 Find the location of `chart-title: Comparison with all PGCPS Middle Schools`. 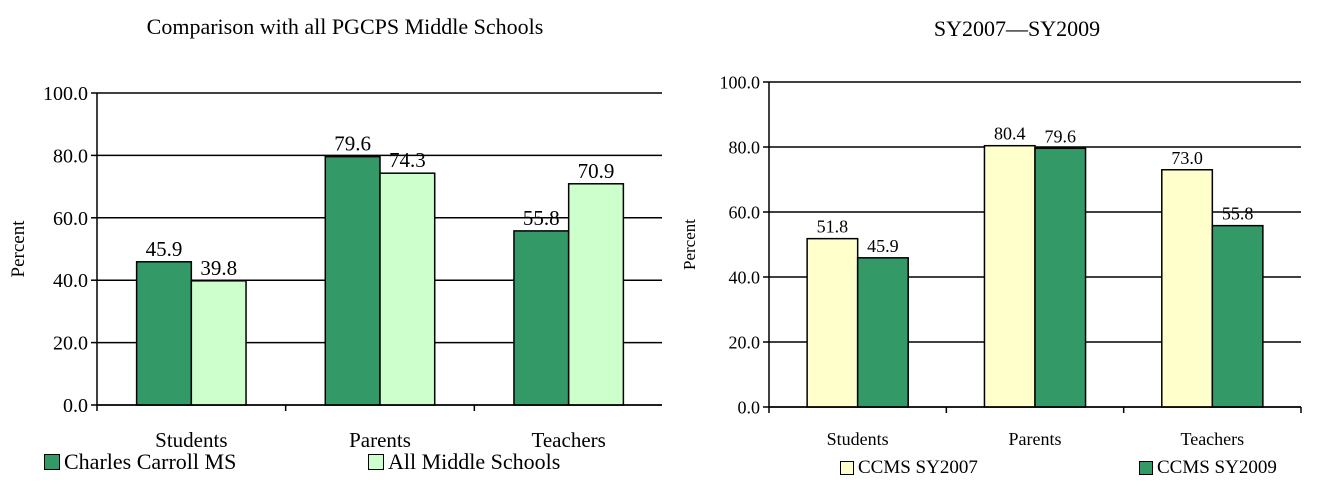

chart-title: Comparison with all PGCPS Middle Schools is located at coordinates (345, 26).